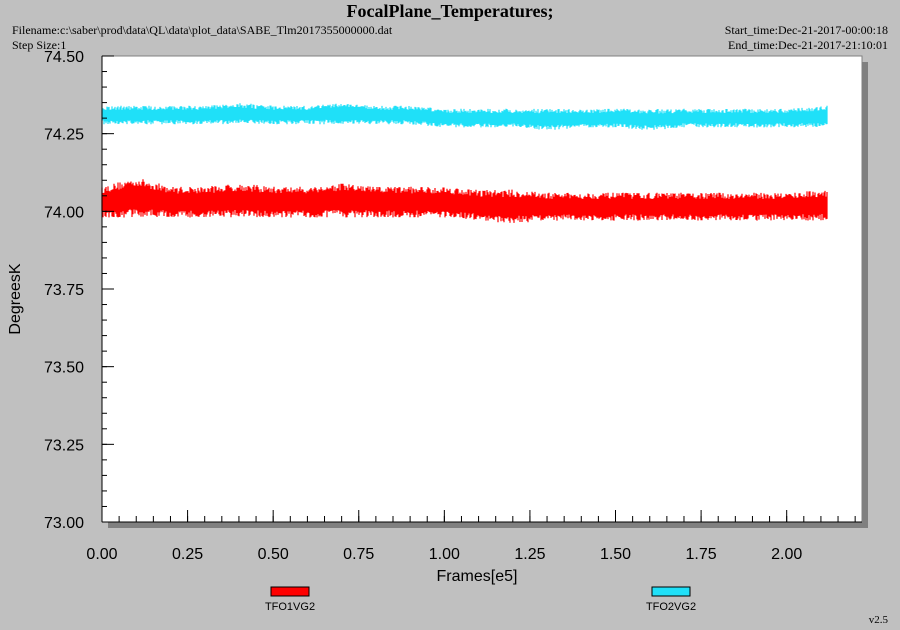 This screenshot has height=630, width=900. I want to click on y-tick-label: 74.50, so click(64, 57).